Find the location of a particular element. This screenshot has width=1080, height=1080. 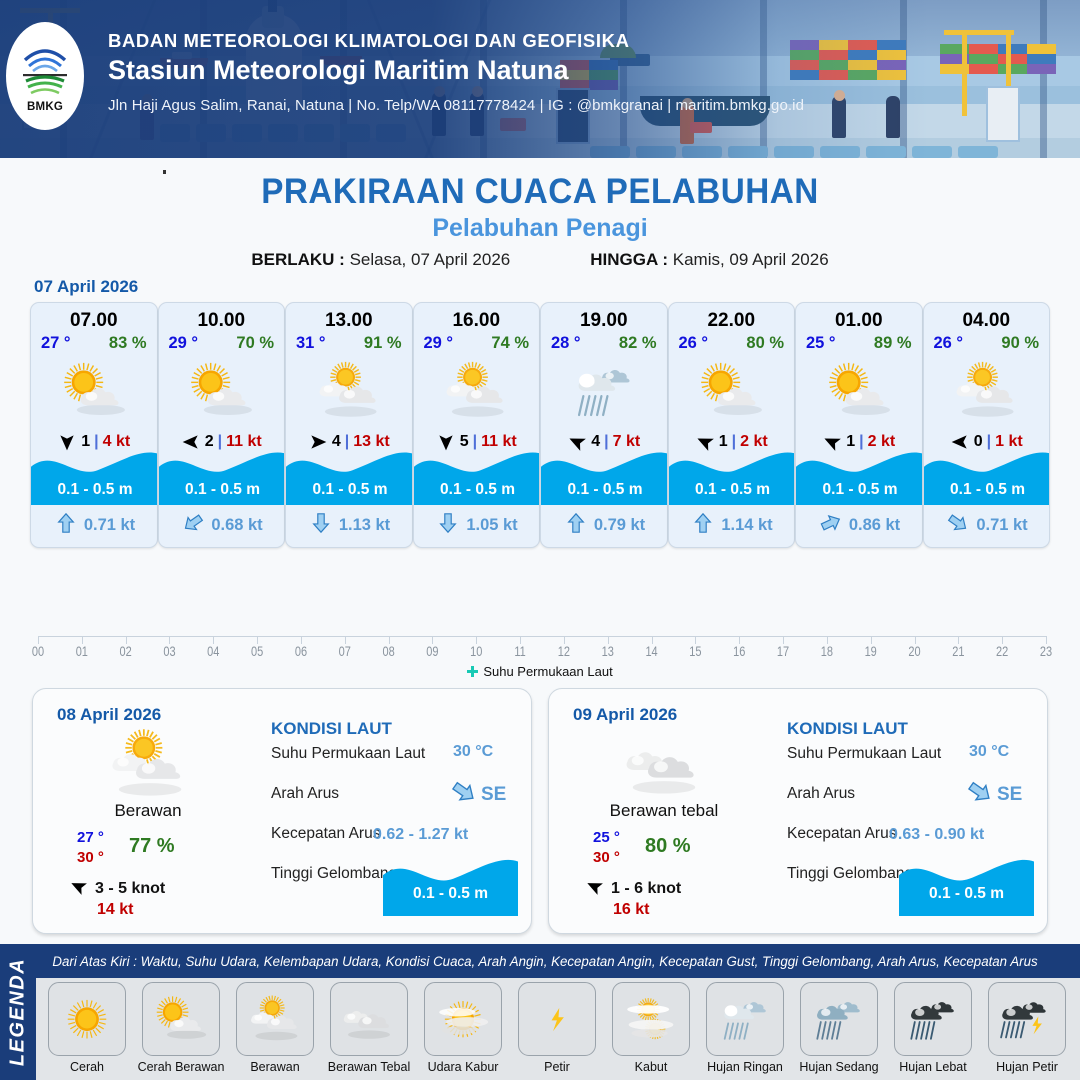

card-current-speed: 0.79 kt is located at coordinates (619, 525).